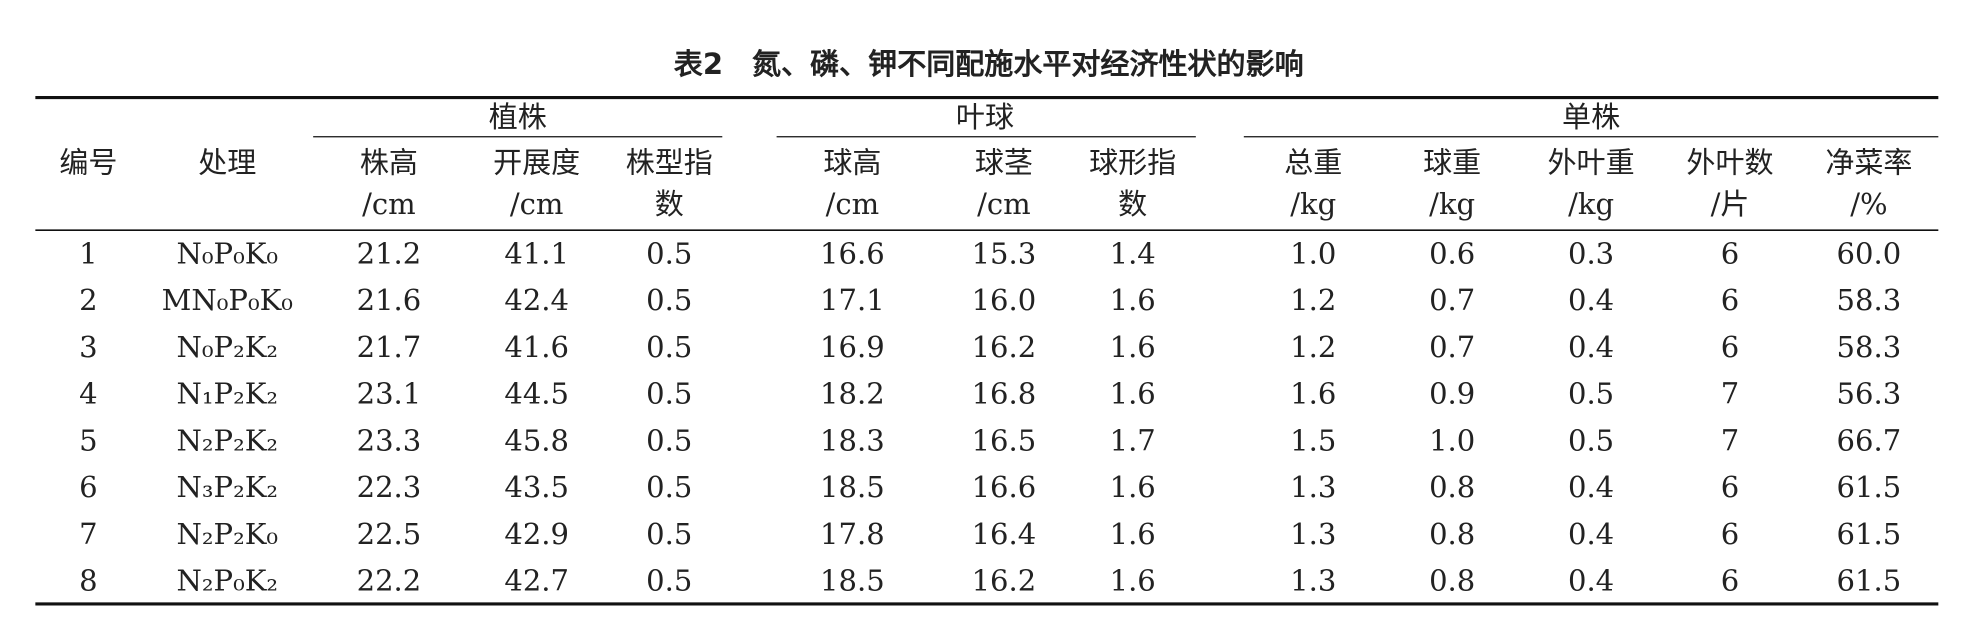 The height and width of the screenshot is (622, 1980). Describe the element at coordinates (1004, 253) in the screenshot. I see `table-cell: 15.3` at that location.